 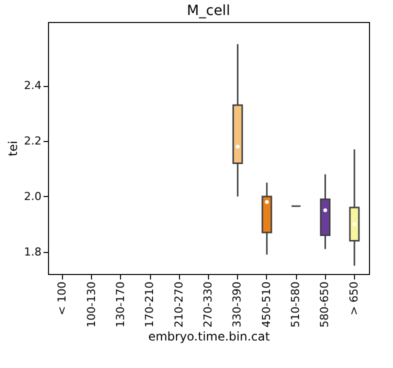 What do you see at coordinates (62, 299) in the screenshot?
I see `x-tick-label: < 100` at bounding box center [62, 299].